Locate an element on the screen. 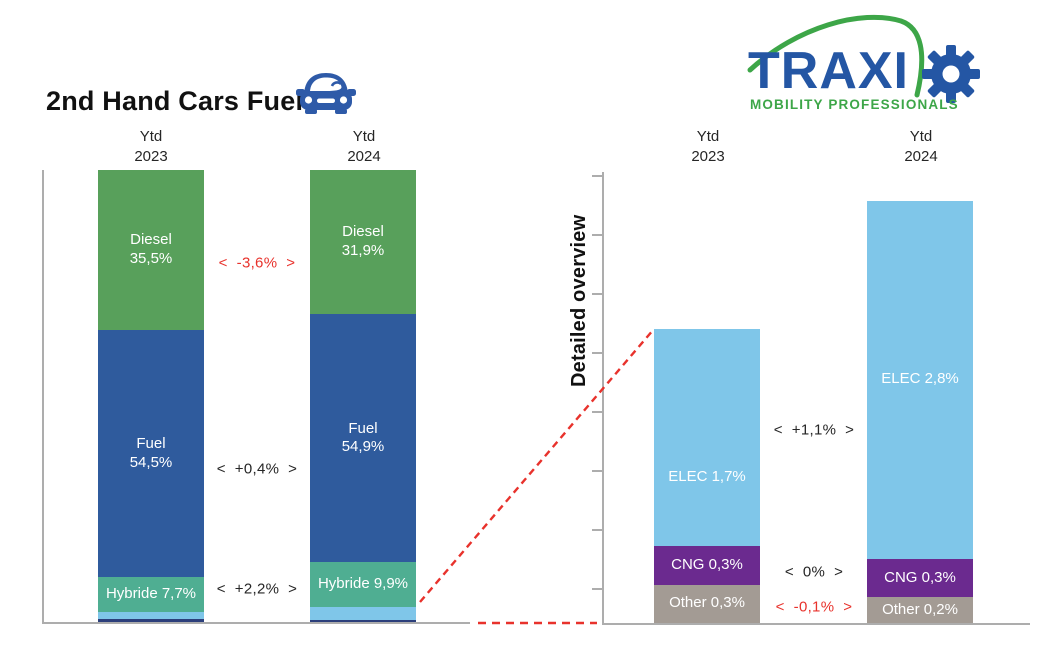 The height and width of the screenshot is (647, 1040). bar-segment-elec-ytd-2023 is located at coordinates (151, 615).